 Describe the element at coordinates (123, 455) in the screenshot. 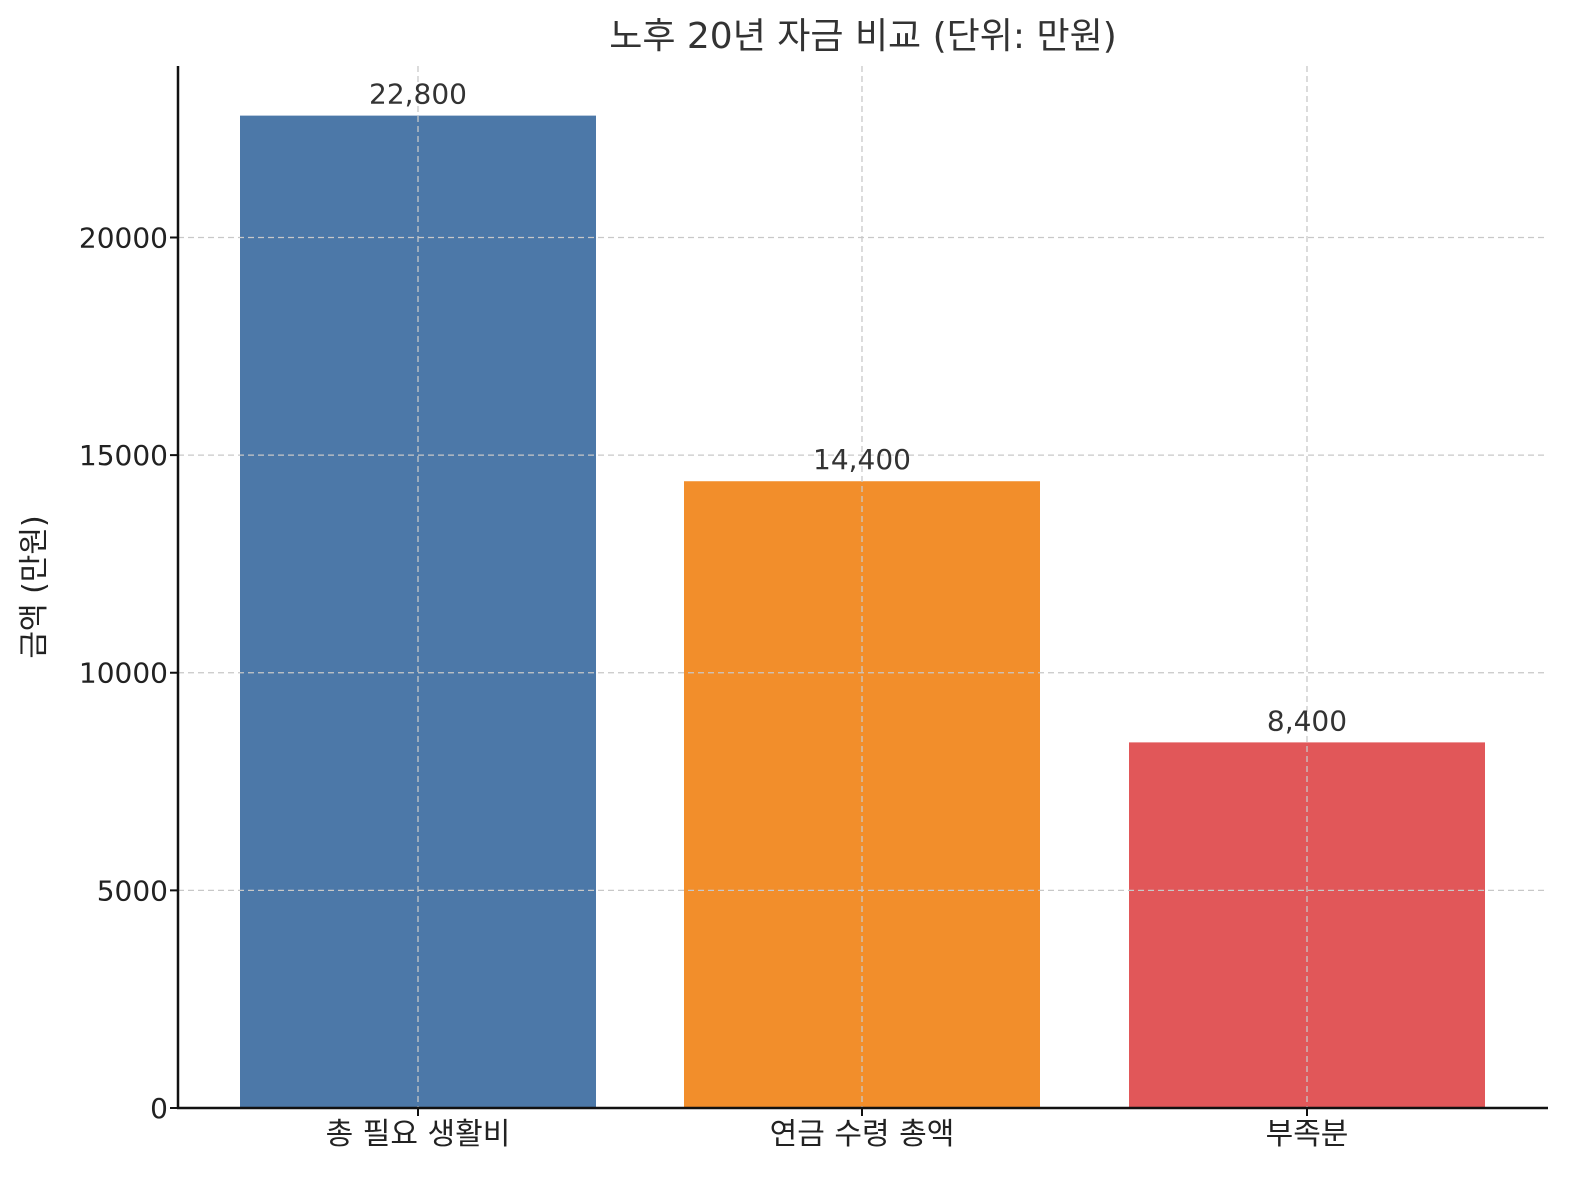

I see `y-tick-label-15000: 15000` at that location.